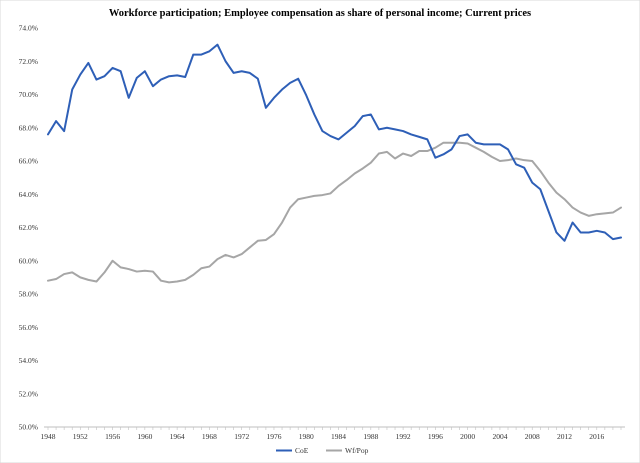 The image size is (640, 463). What do you see at coordinates (532, 436) in the screenshot?
I see `x-tick-label: 2008` at bounding box center [532, 436].